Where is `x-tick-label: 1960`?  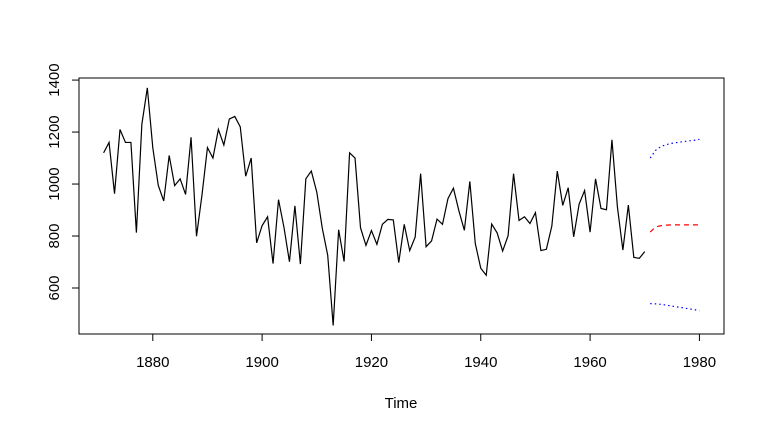 x-tick-label: 1960 is located at coordinates (589, 362).